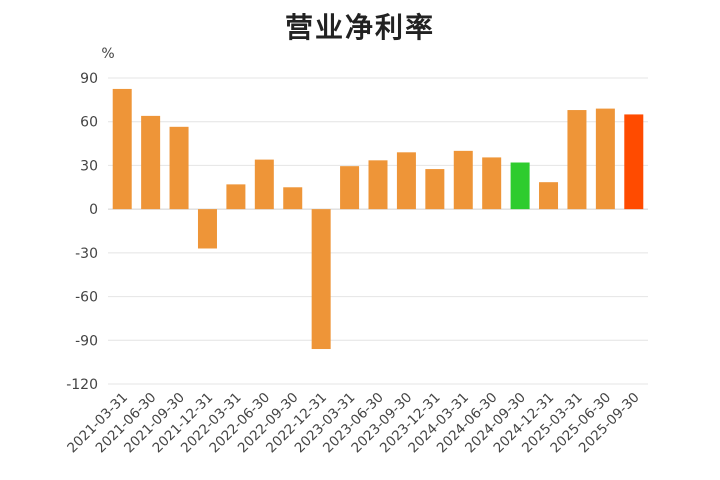  Describe the element at coordinates (82, 385) in the screenshot. I see `y-tick-label: -120` at that location.